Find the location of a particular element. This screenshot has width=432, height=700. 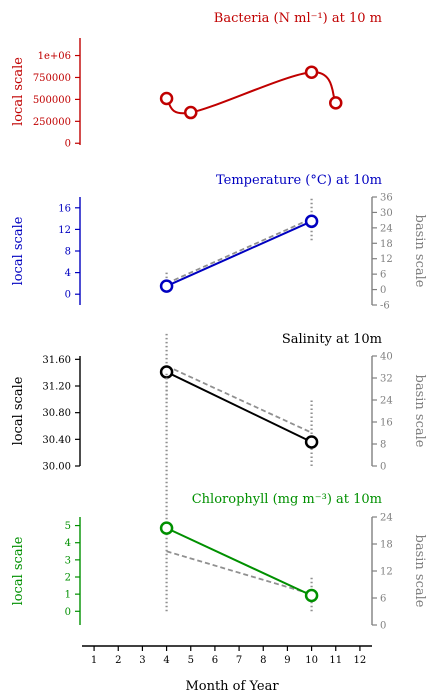

x-tick-label: 11 is located at coordinates (335, 660).